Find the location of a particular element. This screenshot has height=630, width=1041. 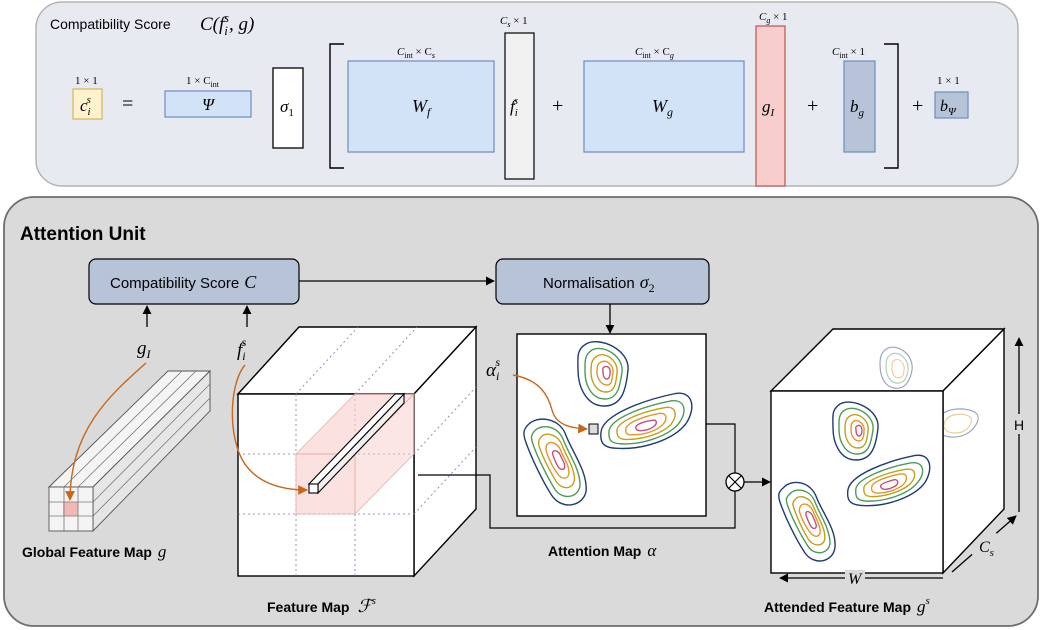

wf-matrix is located at coordinates (421, 106).